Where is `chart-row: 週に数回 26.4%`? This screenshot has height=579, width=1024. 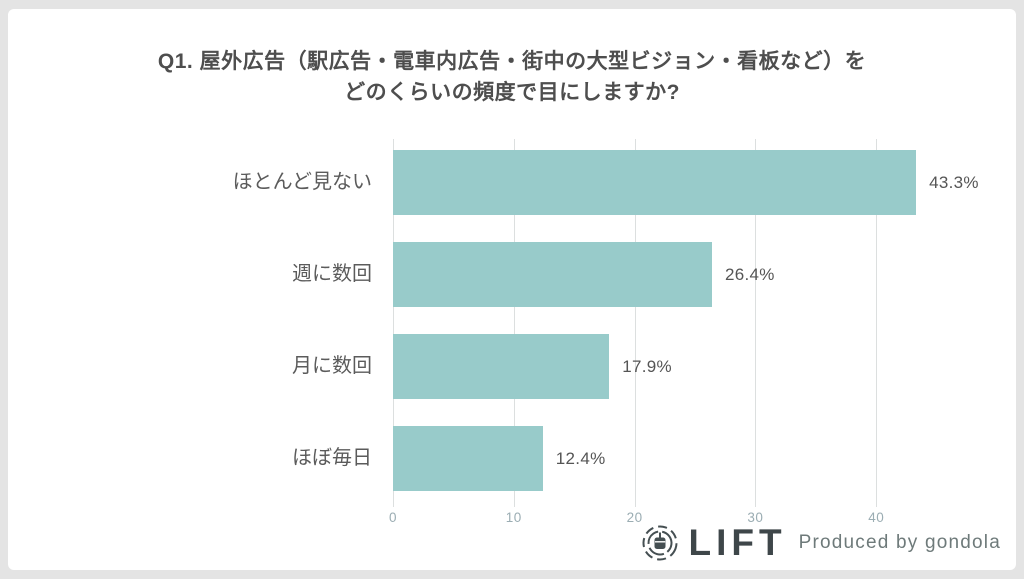 chart-row: 週に数回 26.4% is located at coordinates (512, 274).